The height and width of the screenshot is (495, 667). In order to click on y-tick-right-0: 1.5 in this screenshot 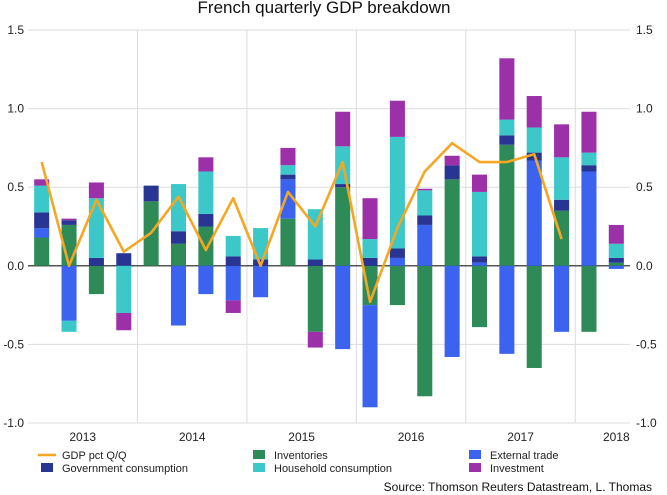, I will do `click(644, 30)`.